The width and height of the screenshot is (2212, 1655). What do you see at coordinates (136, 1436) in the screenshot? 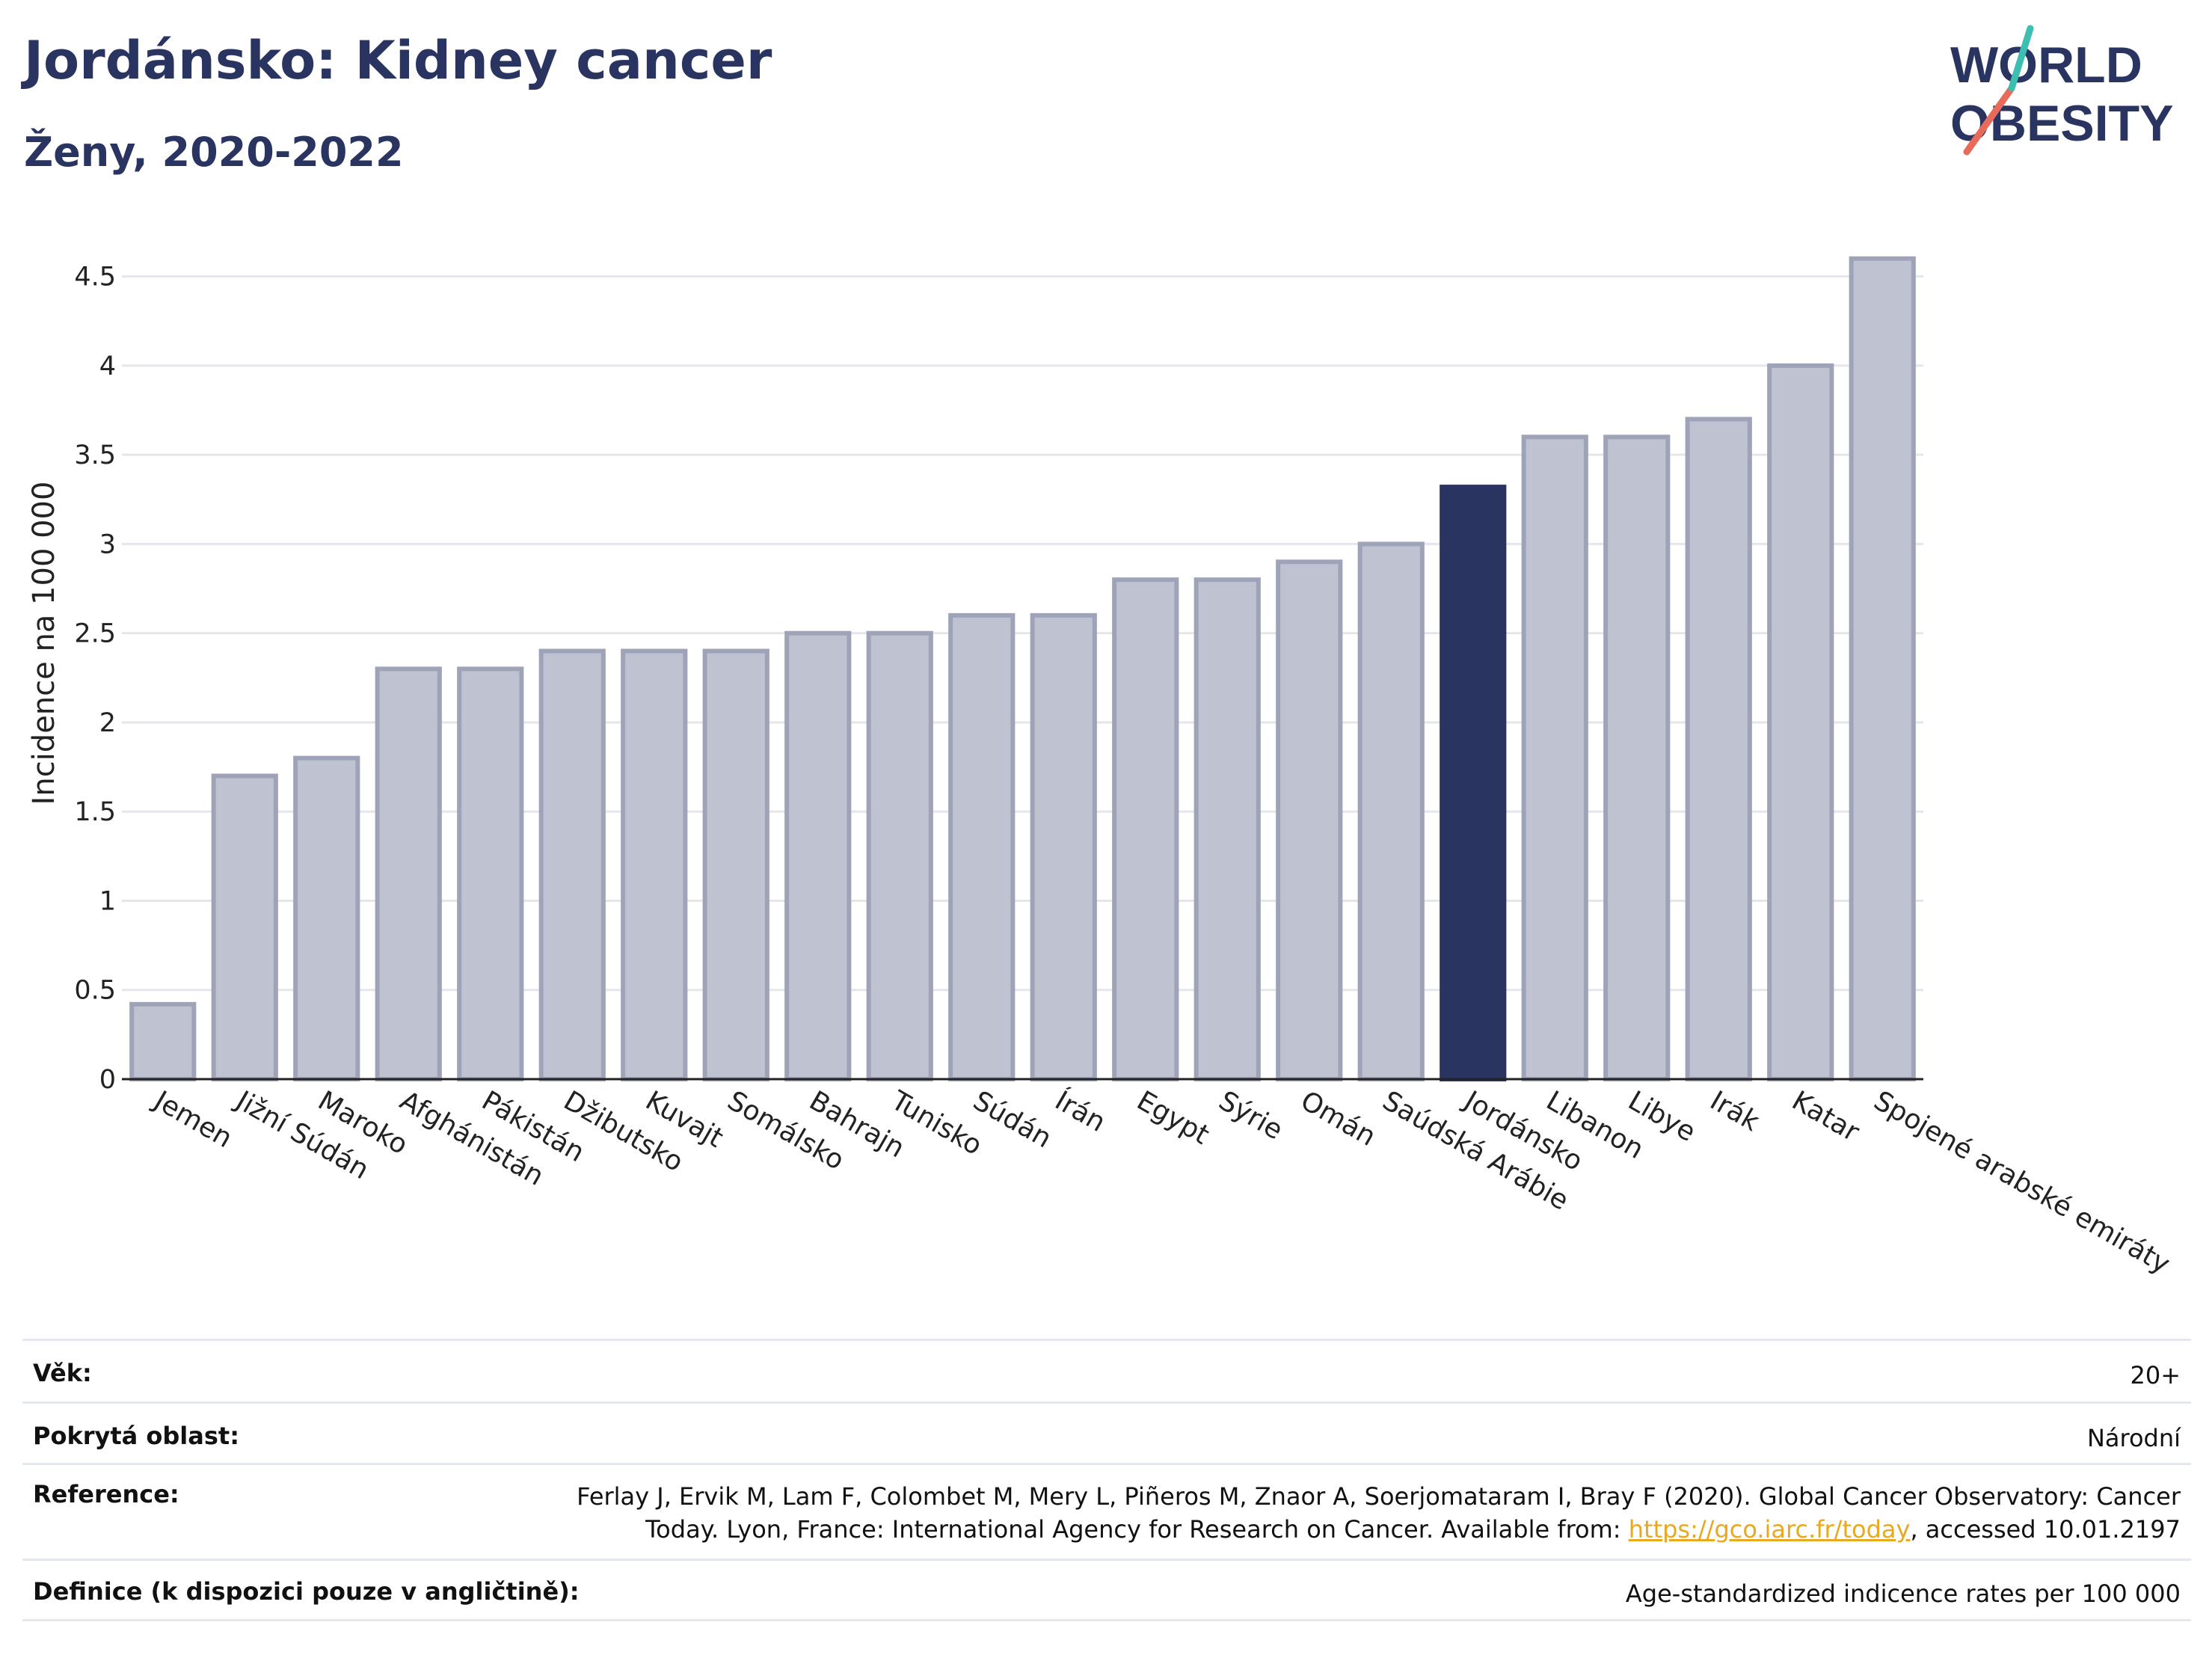
I see `meta-area-label: Pokrytá oblast:` at bounding box center [136, 1436].